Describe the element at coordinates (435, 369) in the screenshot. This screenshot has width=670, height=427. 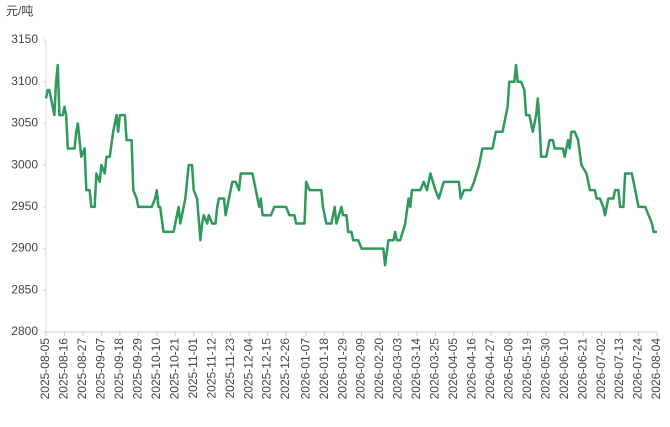
I see `x-tick-label: 2026-03-25` at that location.